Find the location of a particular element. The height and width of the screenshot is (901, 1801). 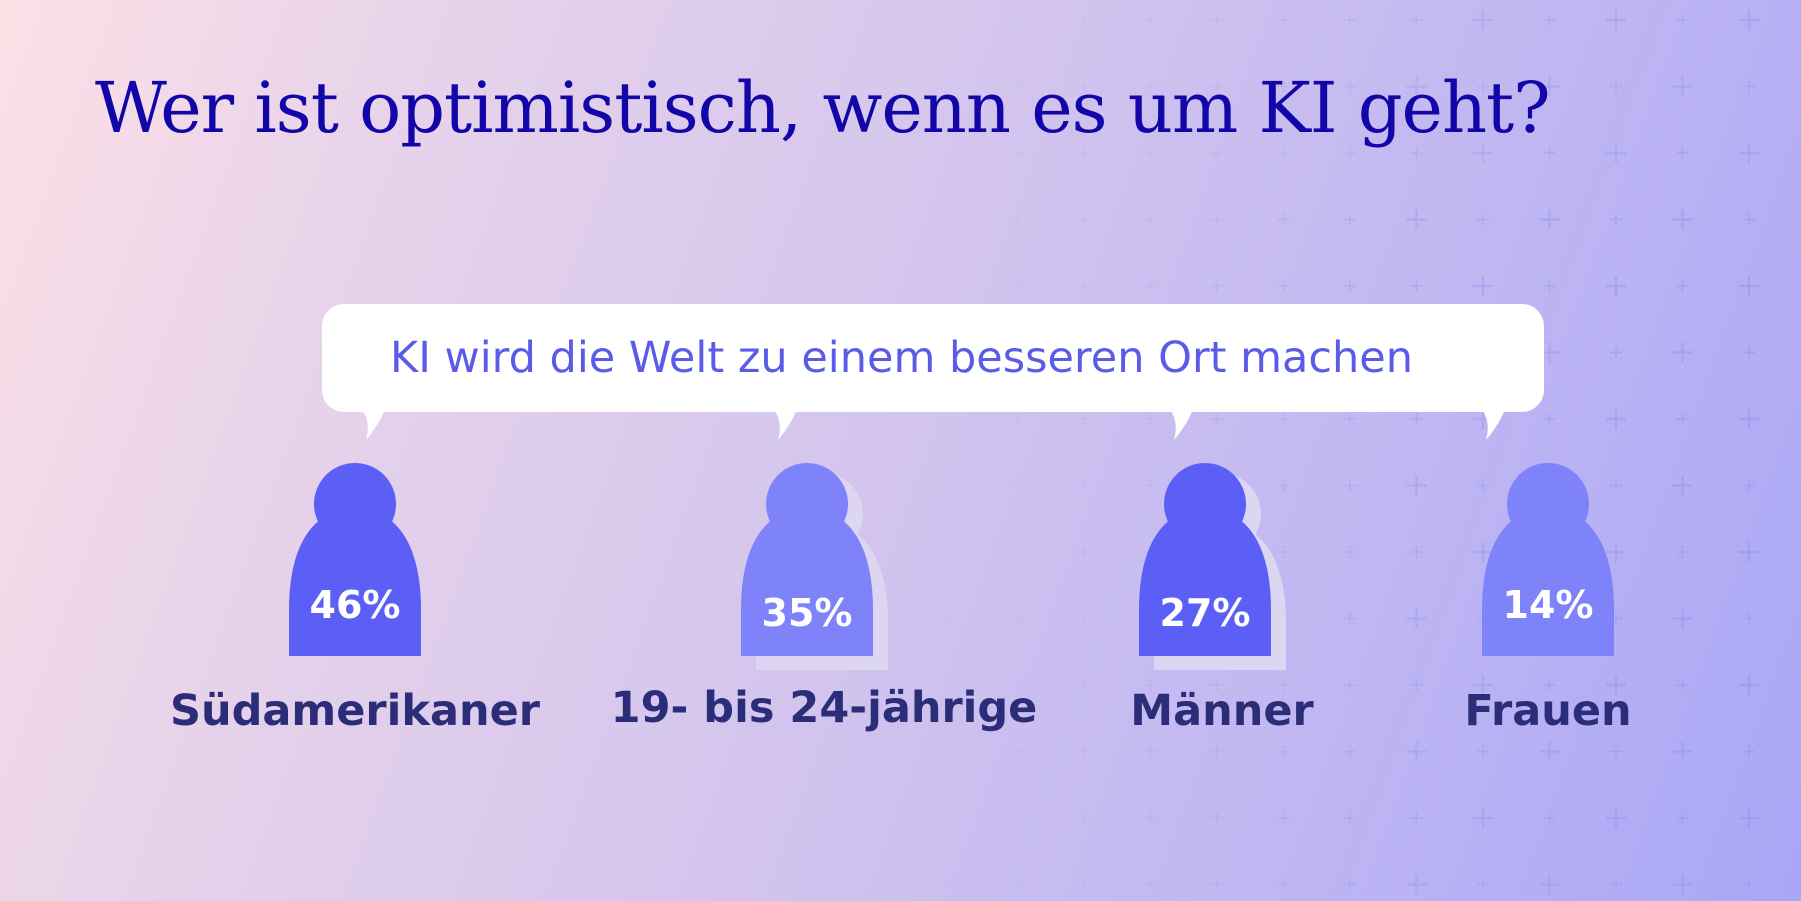

person-figure: 46% is located at coordinates (355, 559).